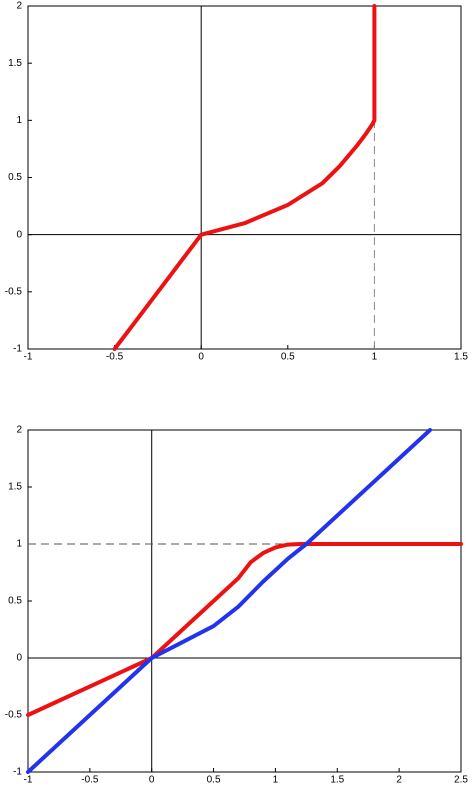 This screenshot has height=799, width=474. Describe the element at coordinates (399, 780) in the screenshot. I see `x-tick-label: 2` at that location.